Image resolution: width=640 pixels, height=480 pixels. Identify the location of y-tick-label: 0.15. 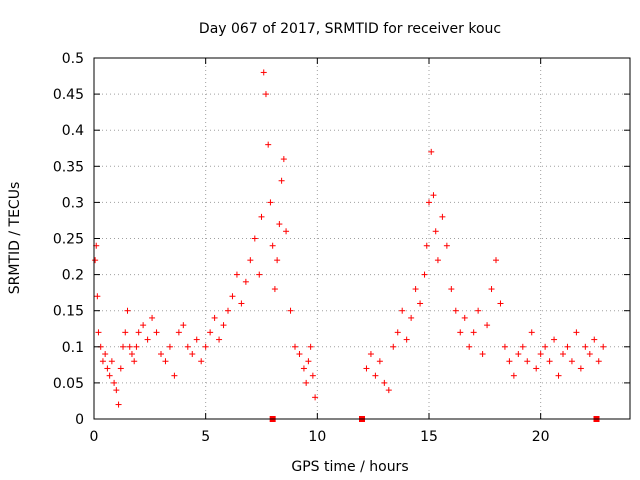
(68, 312).